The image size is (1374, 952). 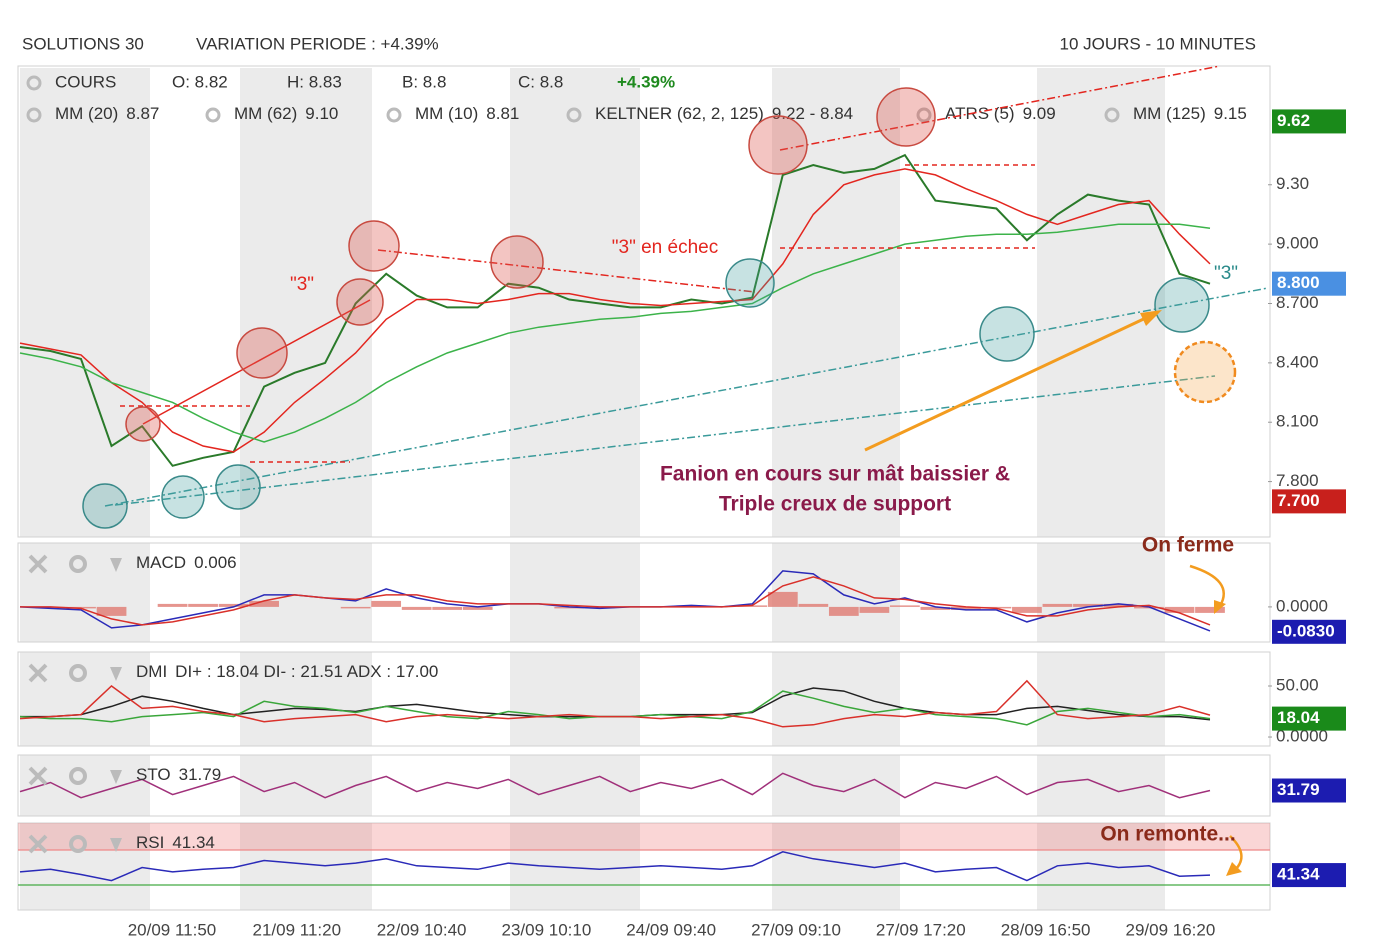 I want to click on panel-value: 31.79, so click(x=200, y=774).